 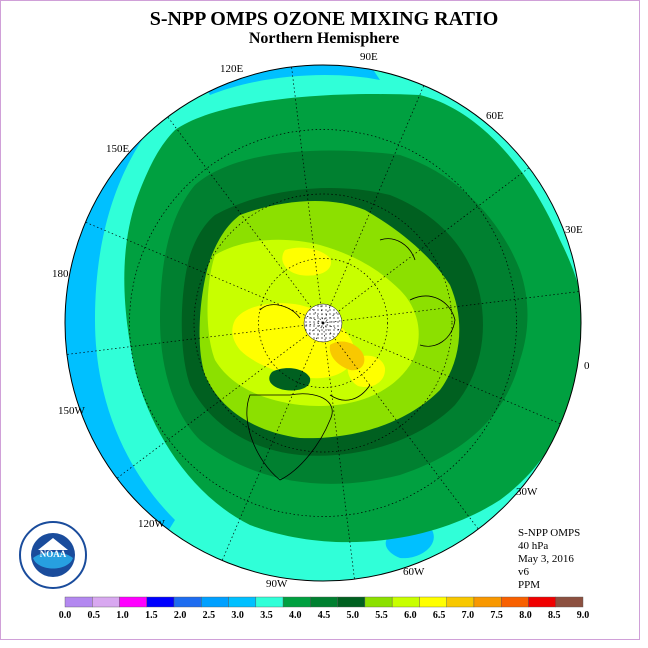 What do you see at coordinates (94, 615) in the screenshot?
I see `colorbar-tick-label: 0.5` at bounding box center [94, 615].